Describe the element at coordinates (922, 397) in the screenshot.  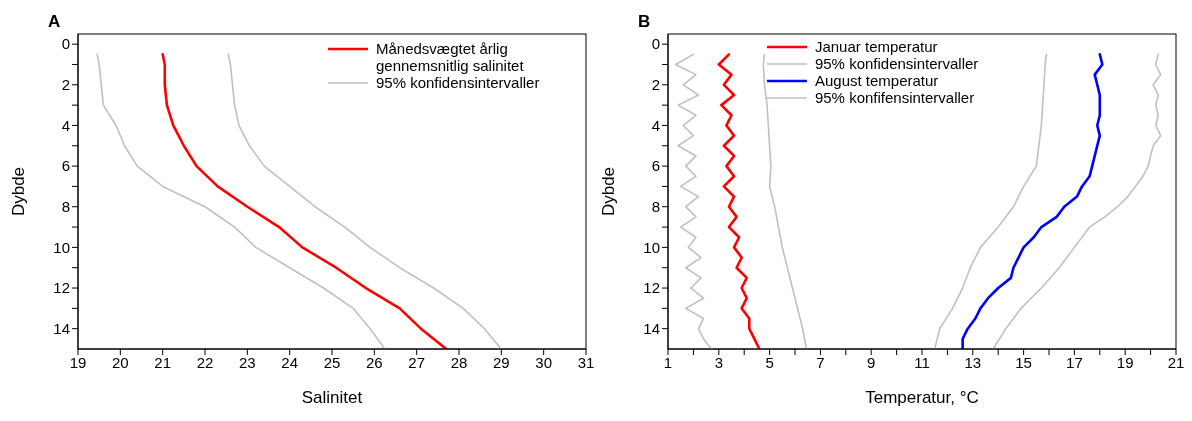
I see `x-axis-title: Temperatur, °C` at that location.